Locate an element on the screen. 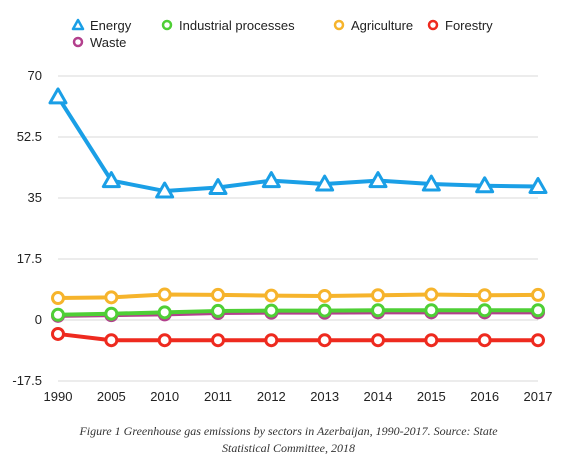 The image size is (577, 464). x-tick-label: 2005 is located at coordinates (111, 396).